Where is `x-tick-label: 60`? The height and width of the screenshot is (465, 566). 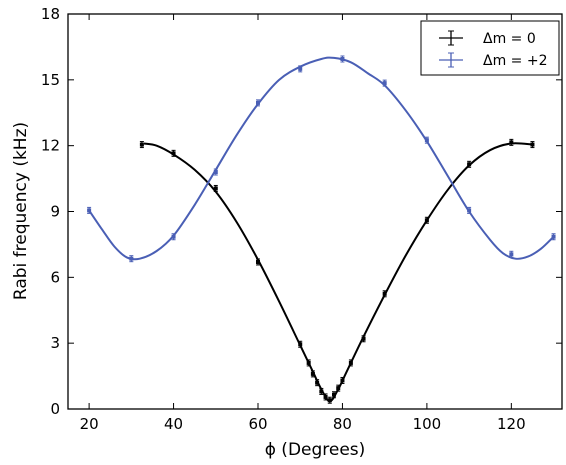
x-tick-label: 60 is located at coordinates (257, 424).